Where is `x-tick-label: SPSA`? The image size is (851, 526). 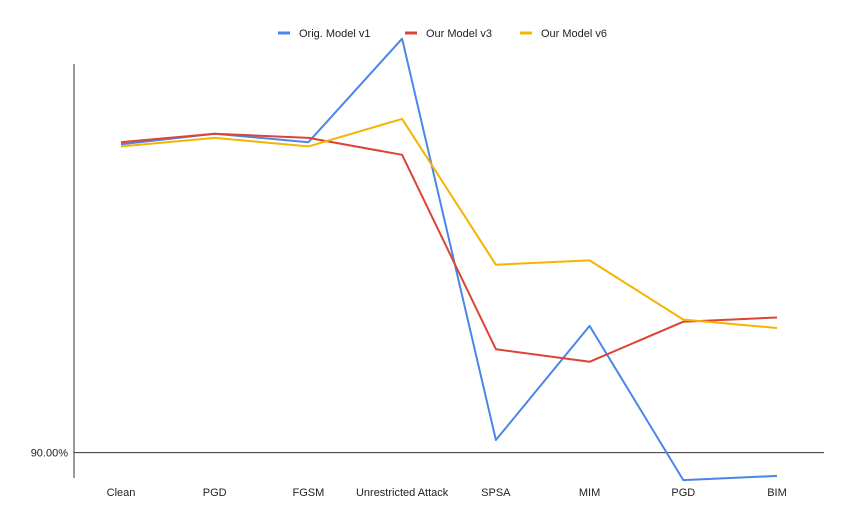 x-tick-label: SPSA is located at coordinates (496, 493).